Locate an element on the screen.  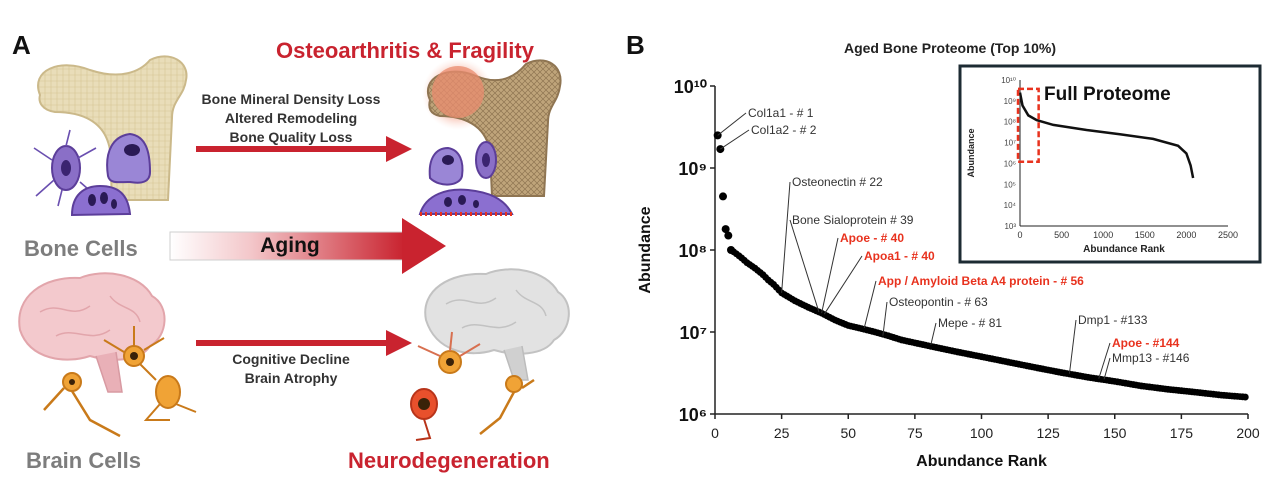
x-tick-label: 25 is located at coordinates (782, 433).